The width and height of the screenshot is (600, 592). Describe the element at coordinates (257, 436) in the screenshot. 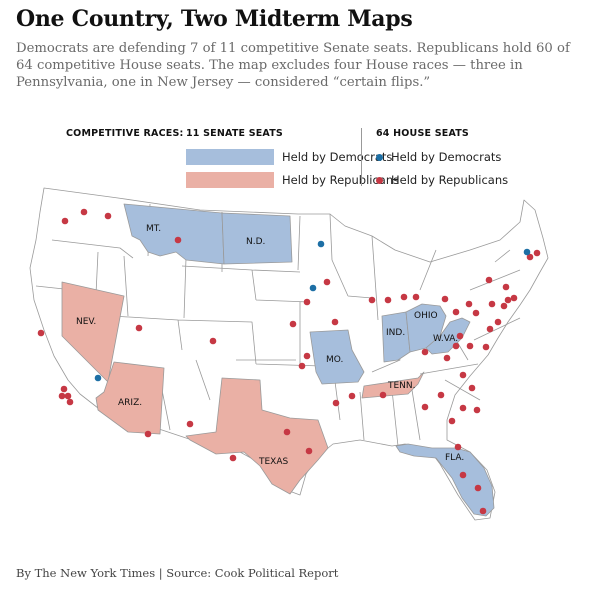

I see `state-tx` at that location.